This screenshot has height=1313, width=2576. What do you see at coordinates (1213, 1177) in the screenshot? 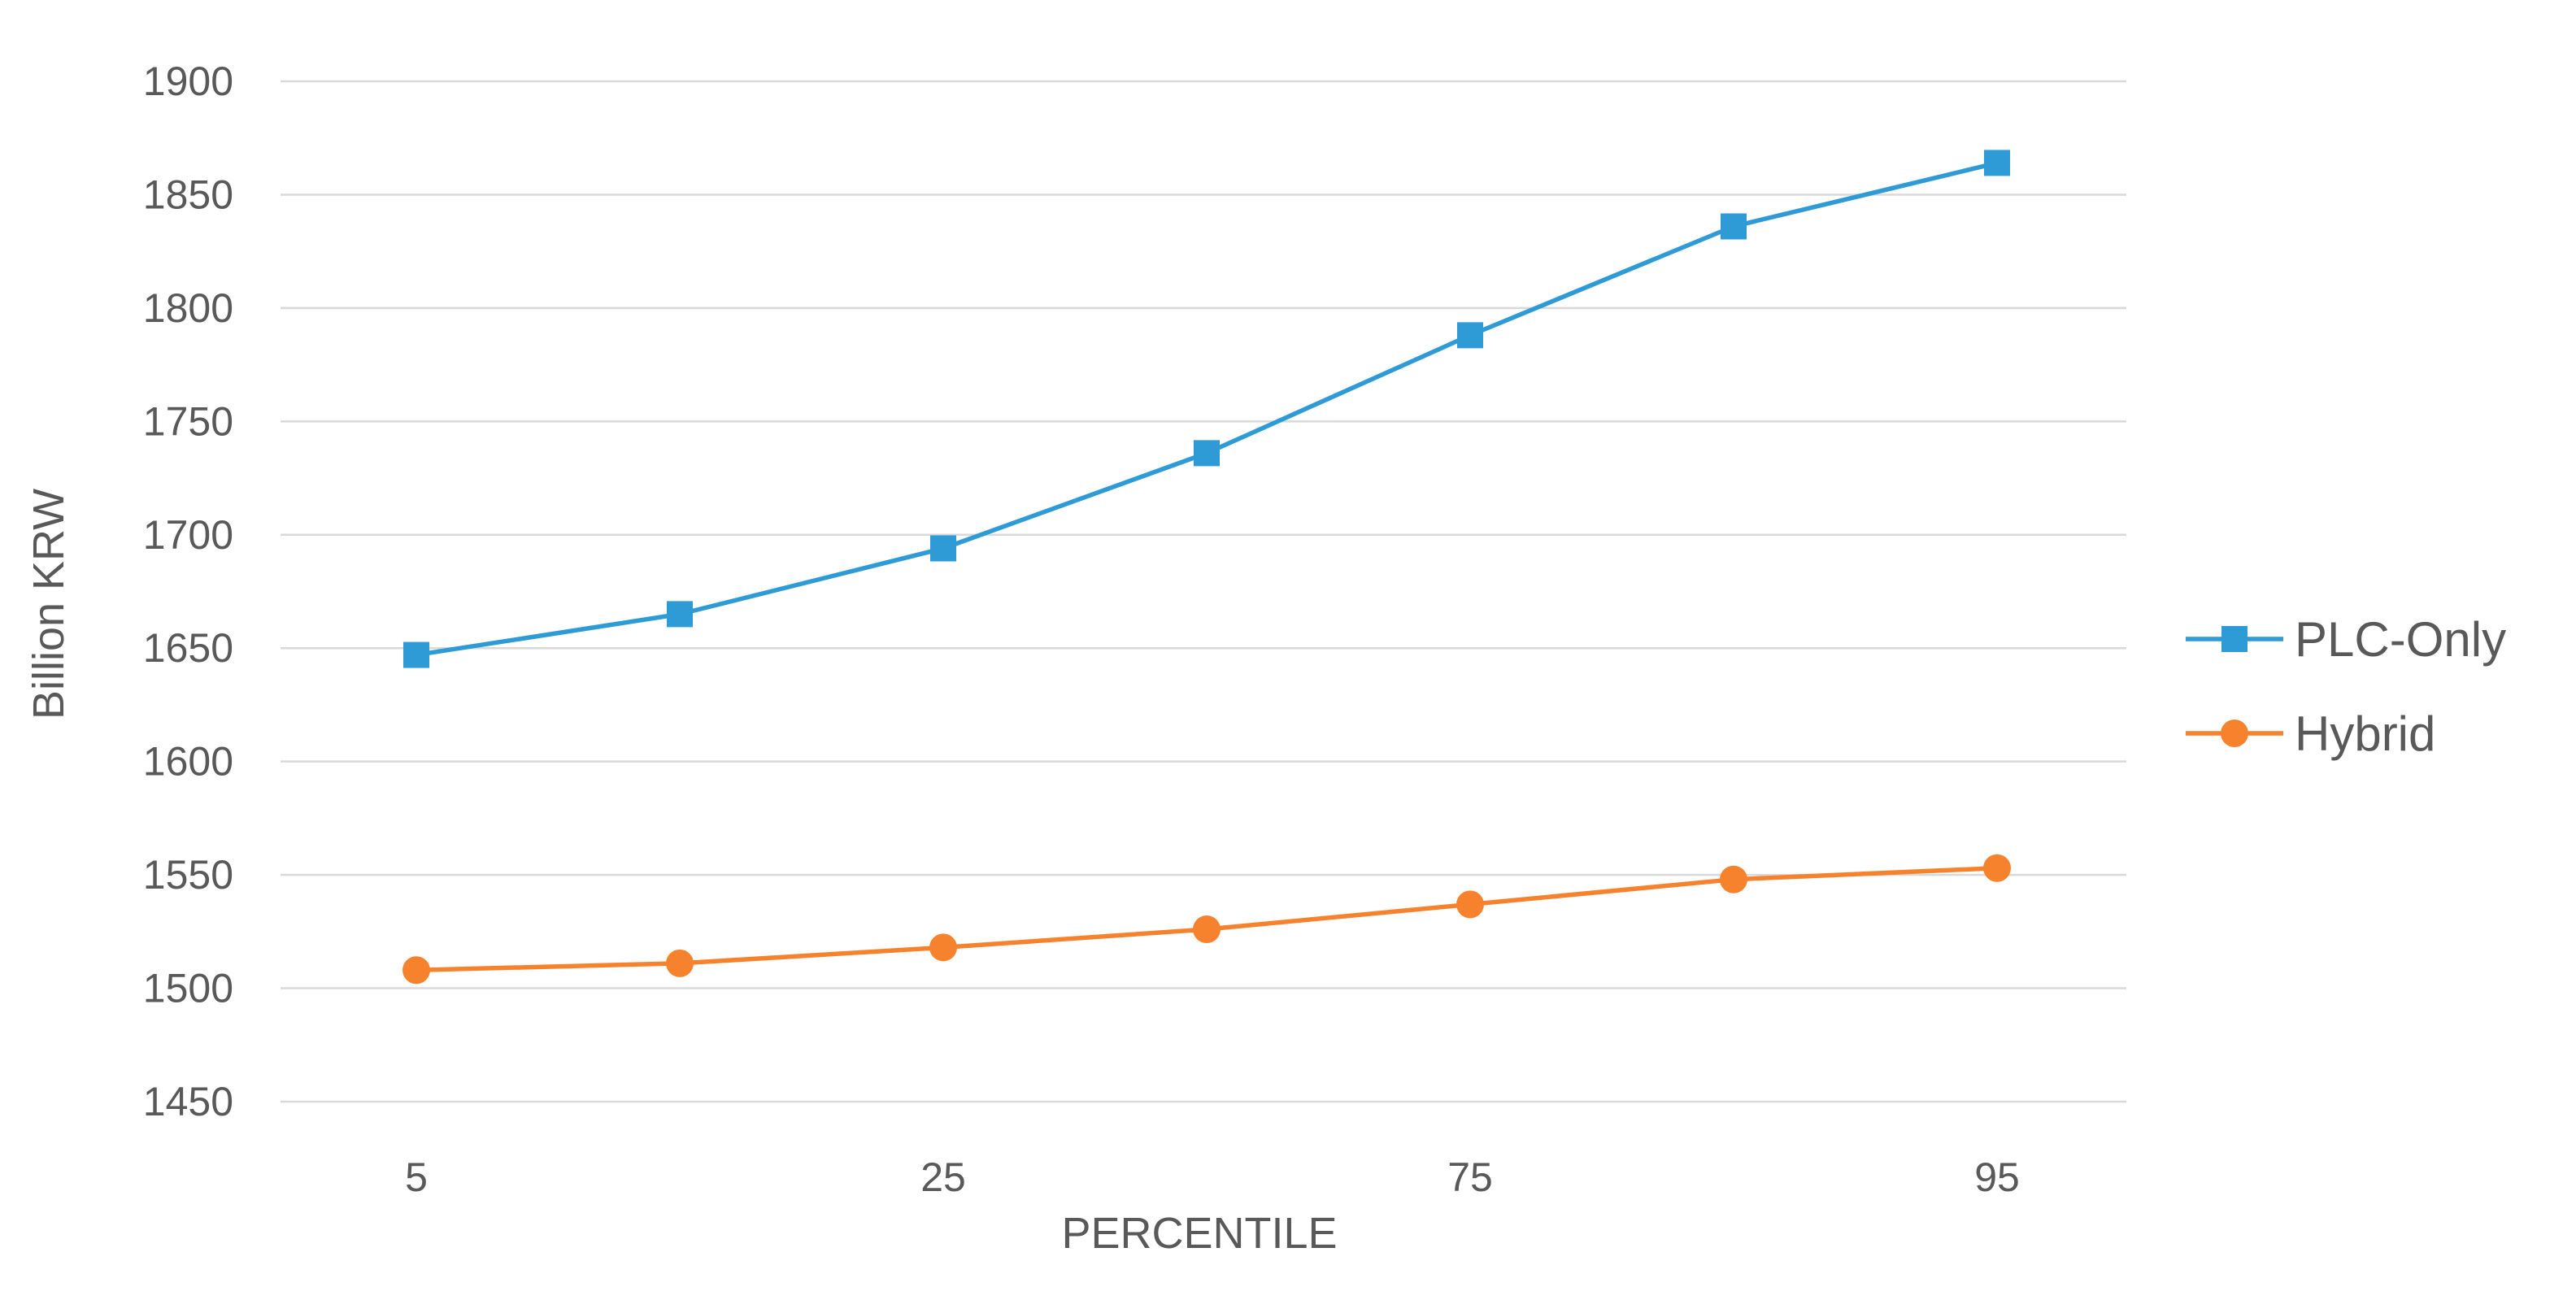
I see `x-tick-labels: 5 25 75 95` at bounding box center [1213, 1177].